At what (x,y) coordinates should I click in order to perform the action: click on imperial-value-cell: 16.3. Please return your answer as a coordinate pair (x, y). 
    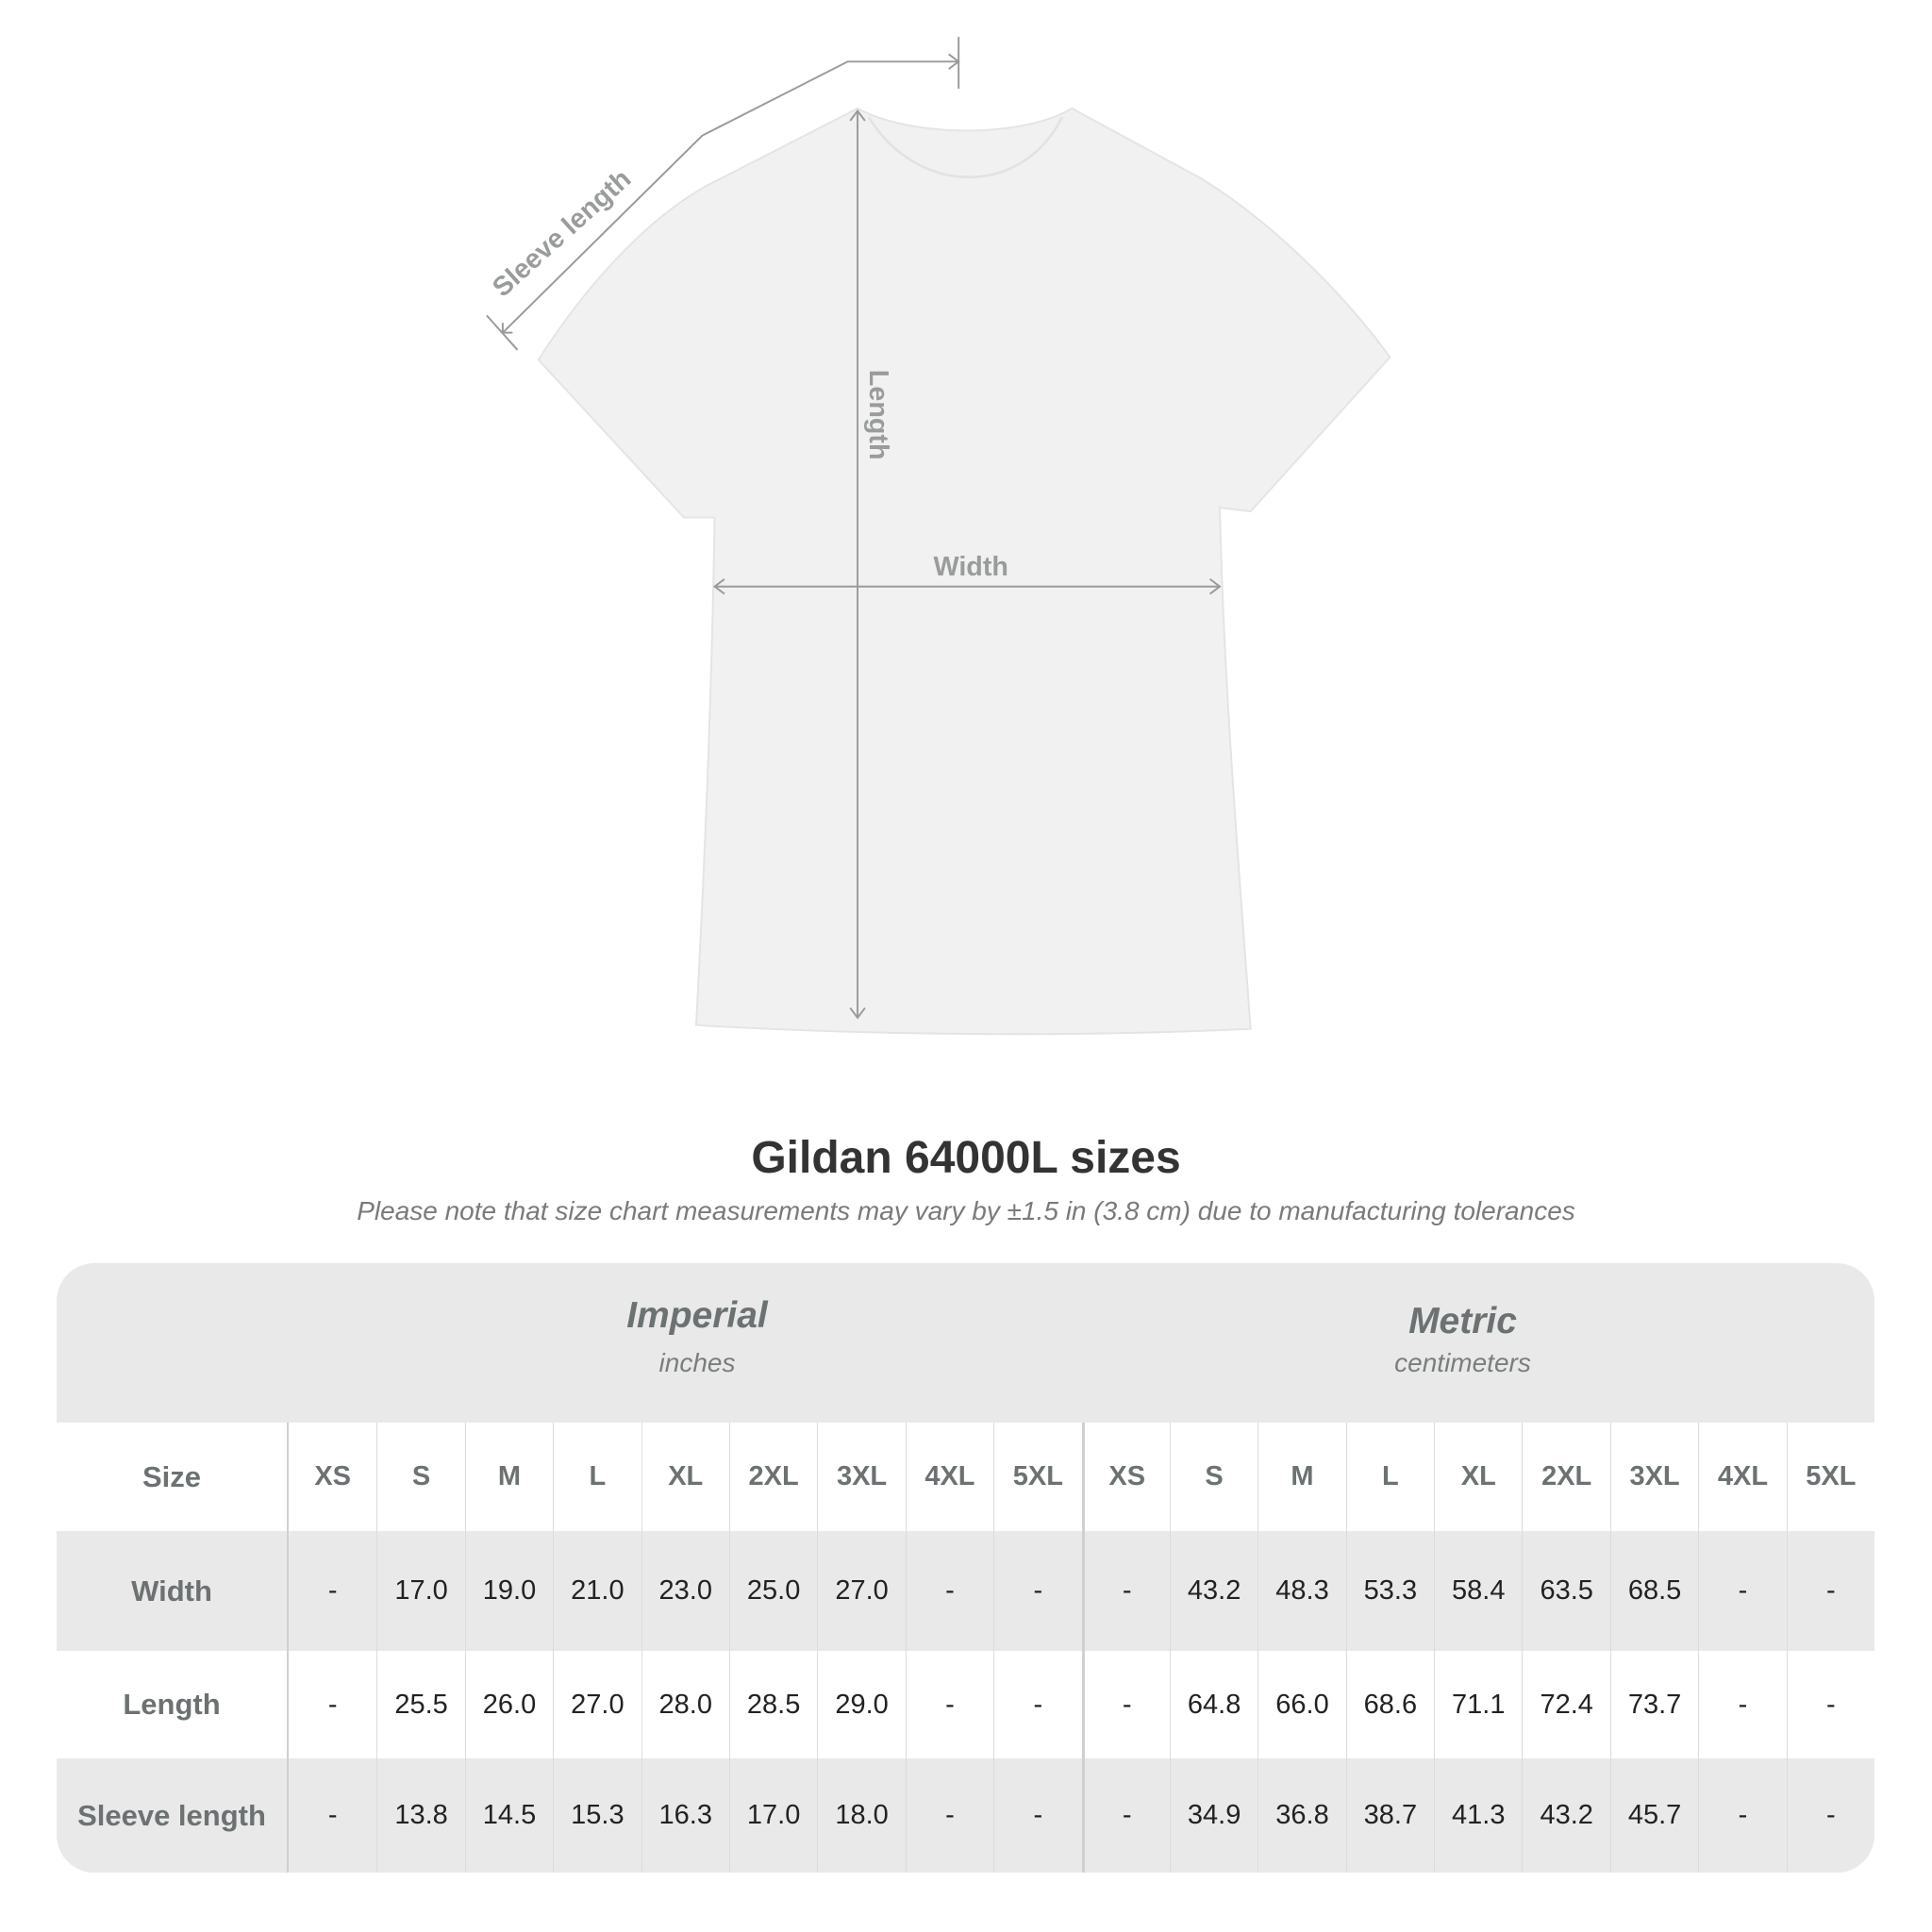
    Looking at the image, I should click on (685, 1816).